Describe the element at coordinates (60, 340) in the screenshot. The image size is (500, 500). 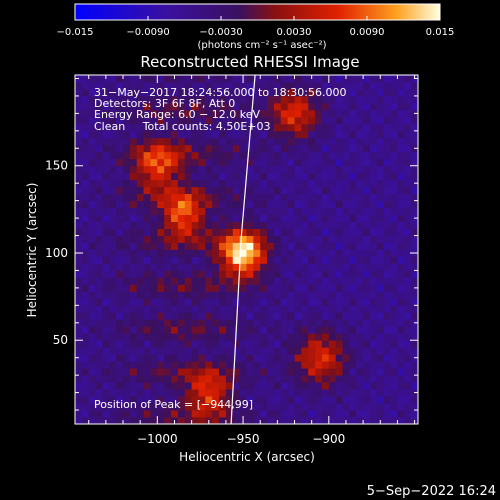
I see `y-tick-label: 50` at that location.